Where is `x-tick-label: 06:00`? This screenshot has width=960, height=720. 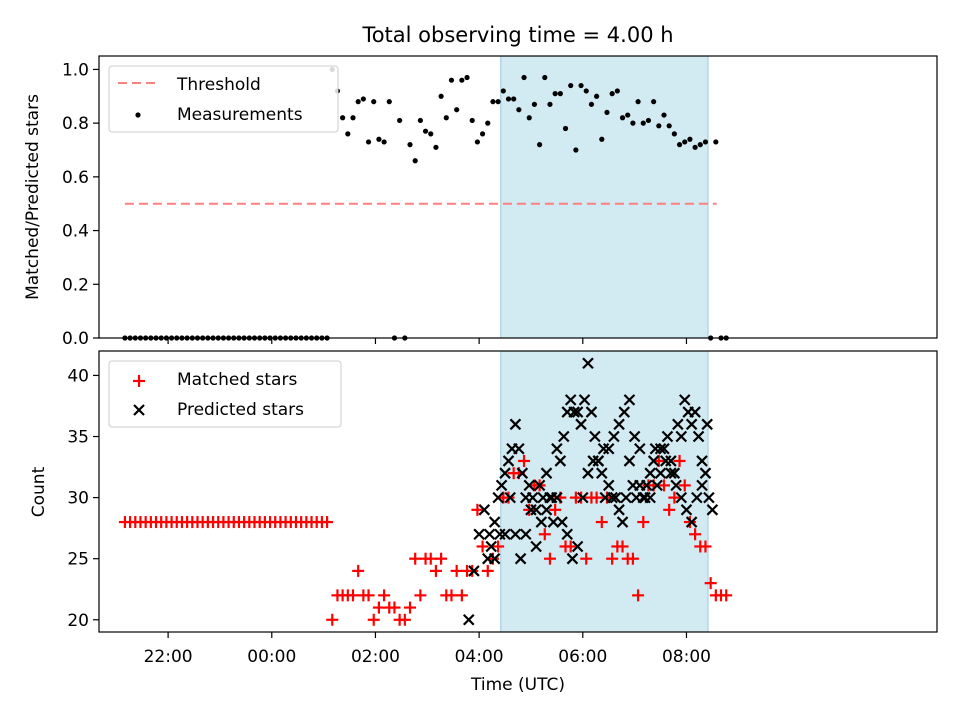
x-tick-label: 06:00 is located at coordinates (582, 657).